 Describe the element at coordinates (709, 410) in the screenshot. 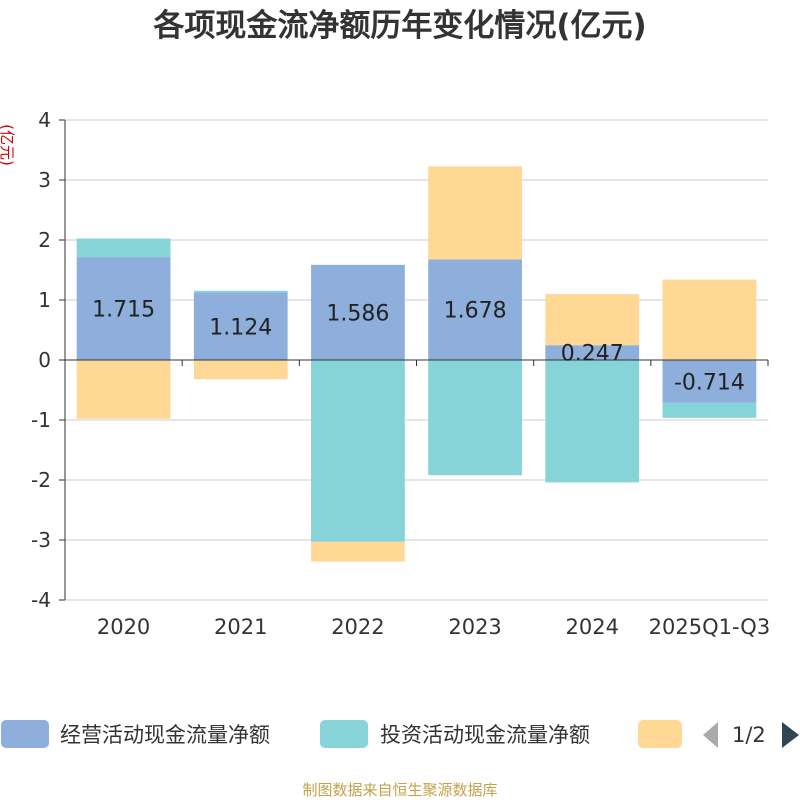

I see `bar-investing-2025Q1-Q3` at that location.